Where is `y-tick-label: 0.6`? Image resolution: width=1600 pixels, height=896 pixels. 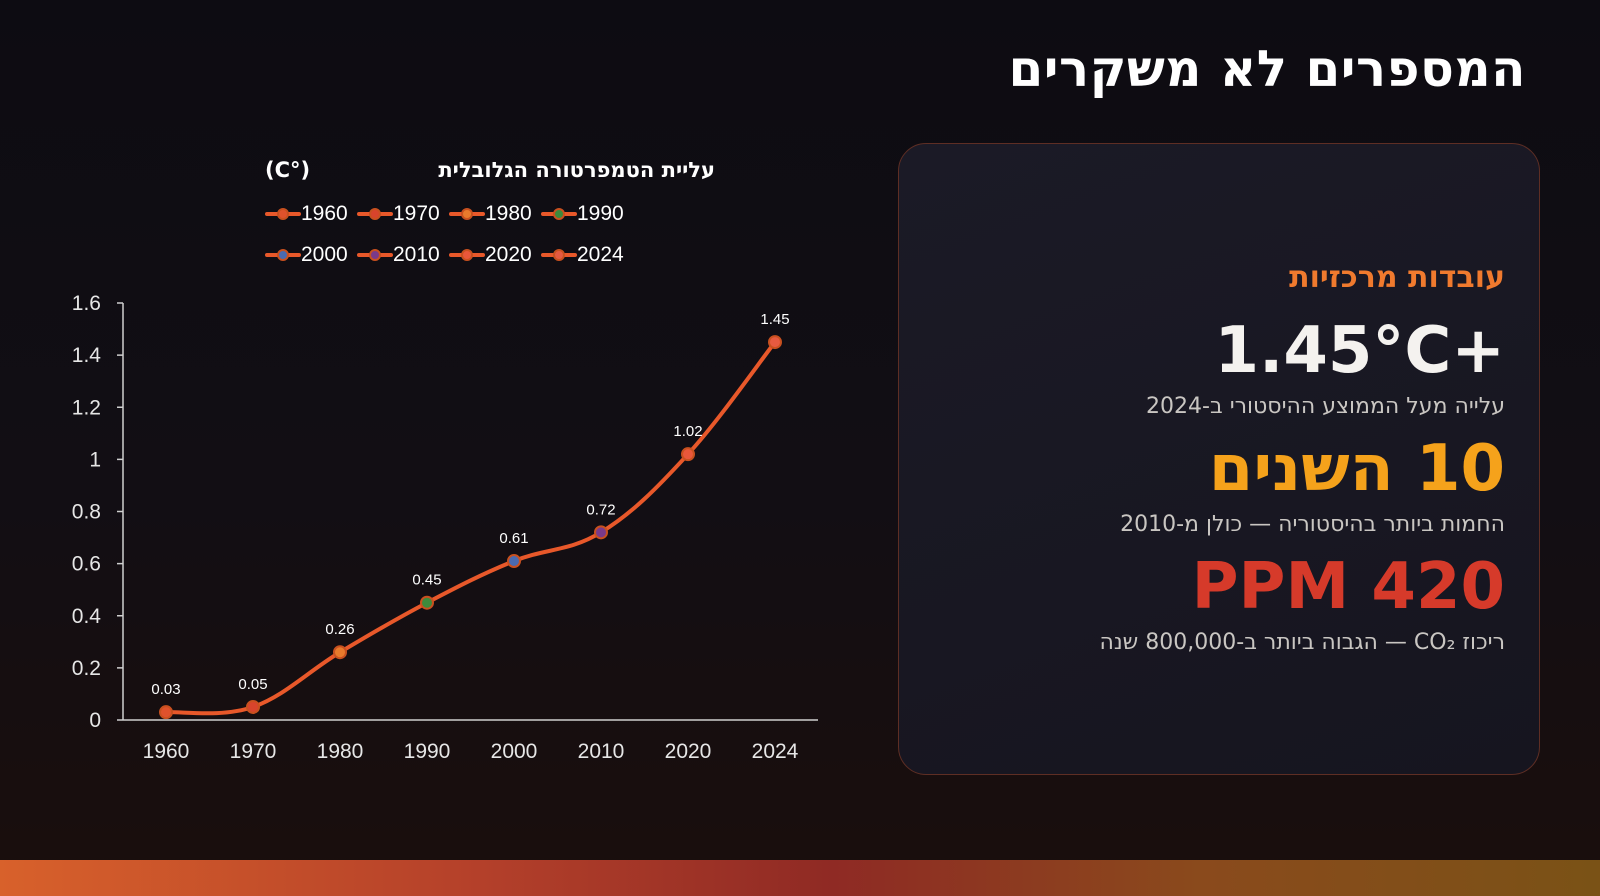 y-tick-label: 0.6 is located at coordinates (86, 564).